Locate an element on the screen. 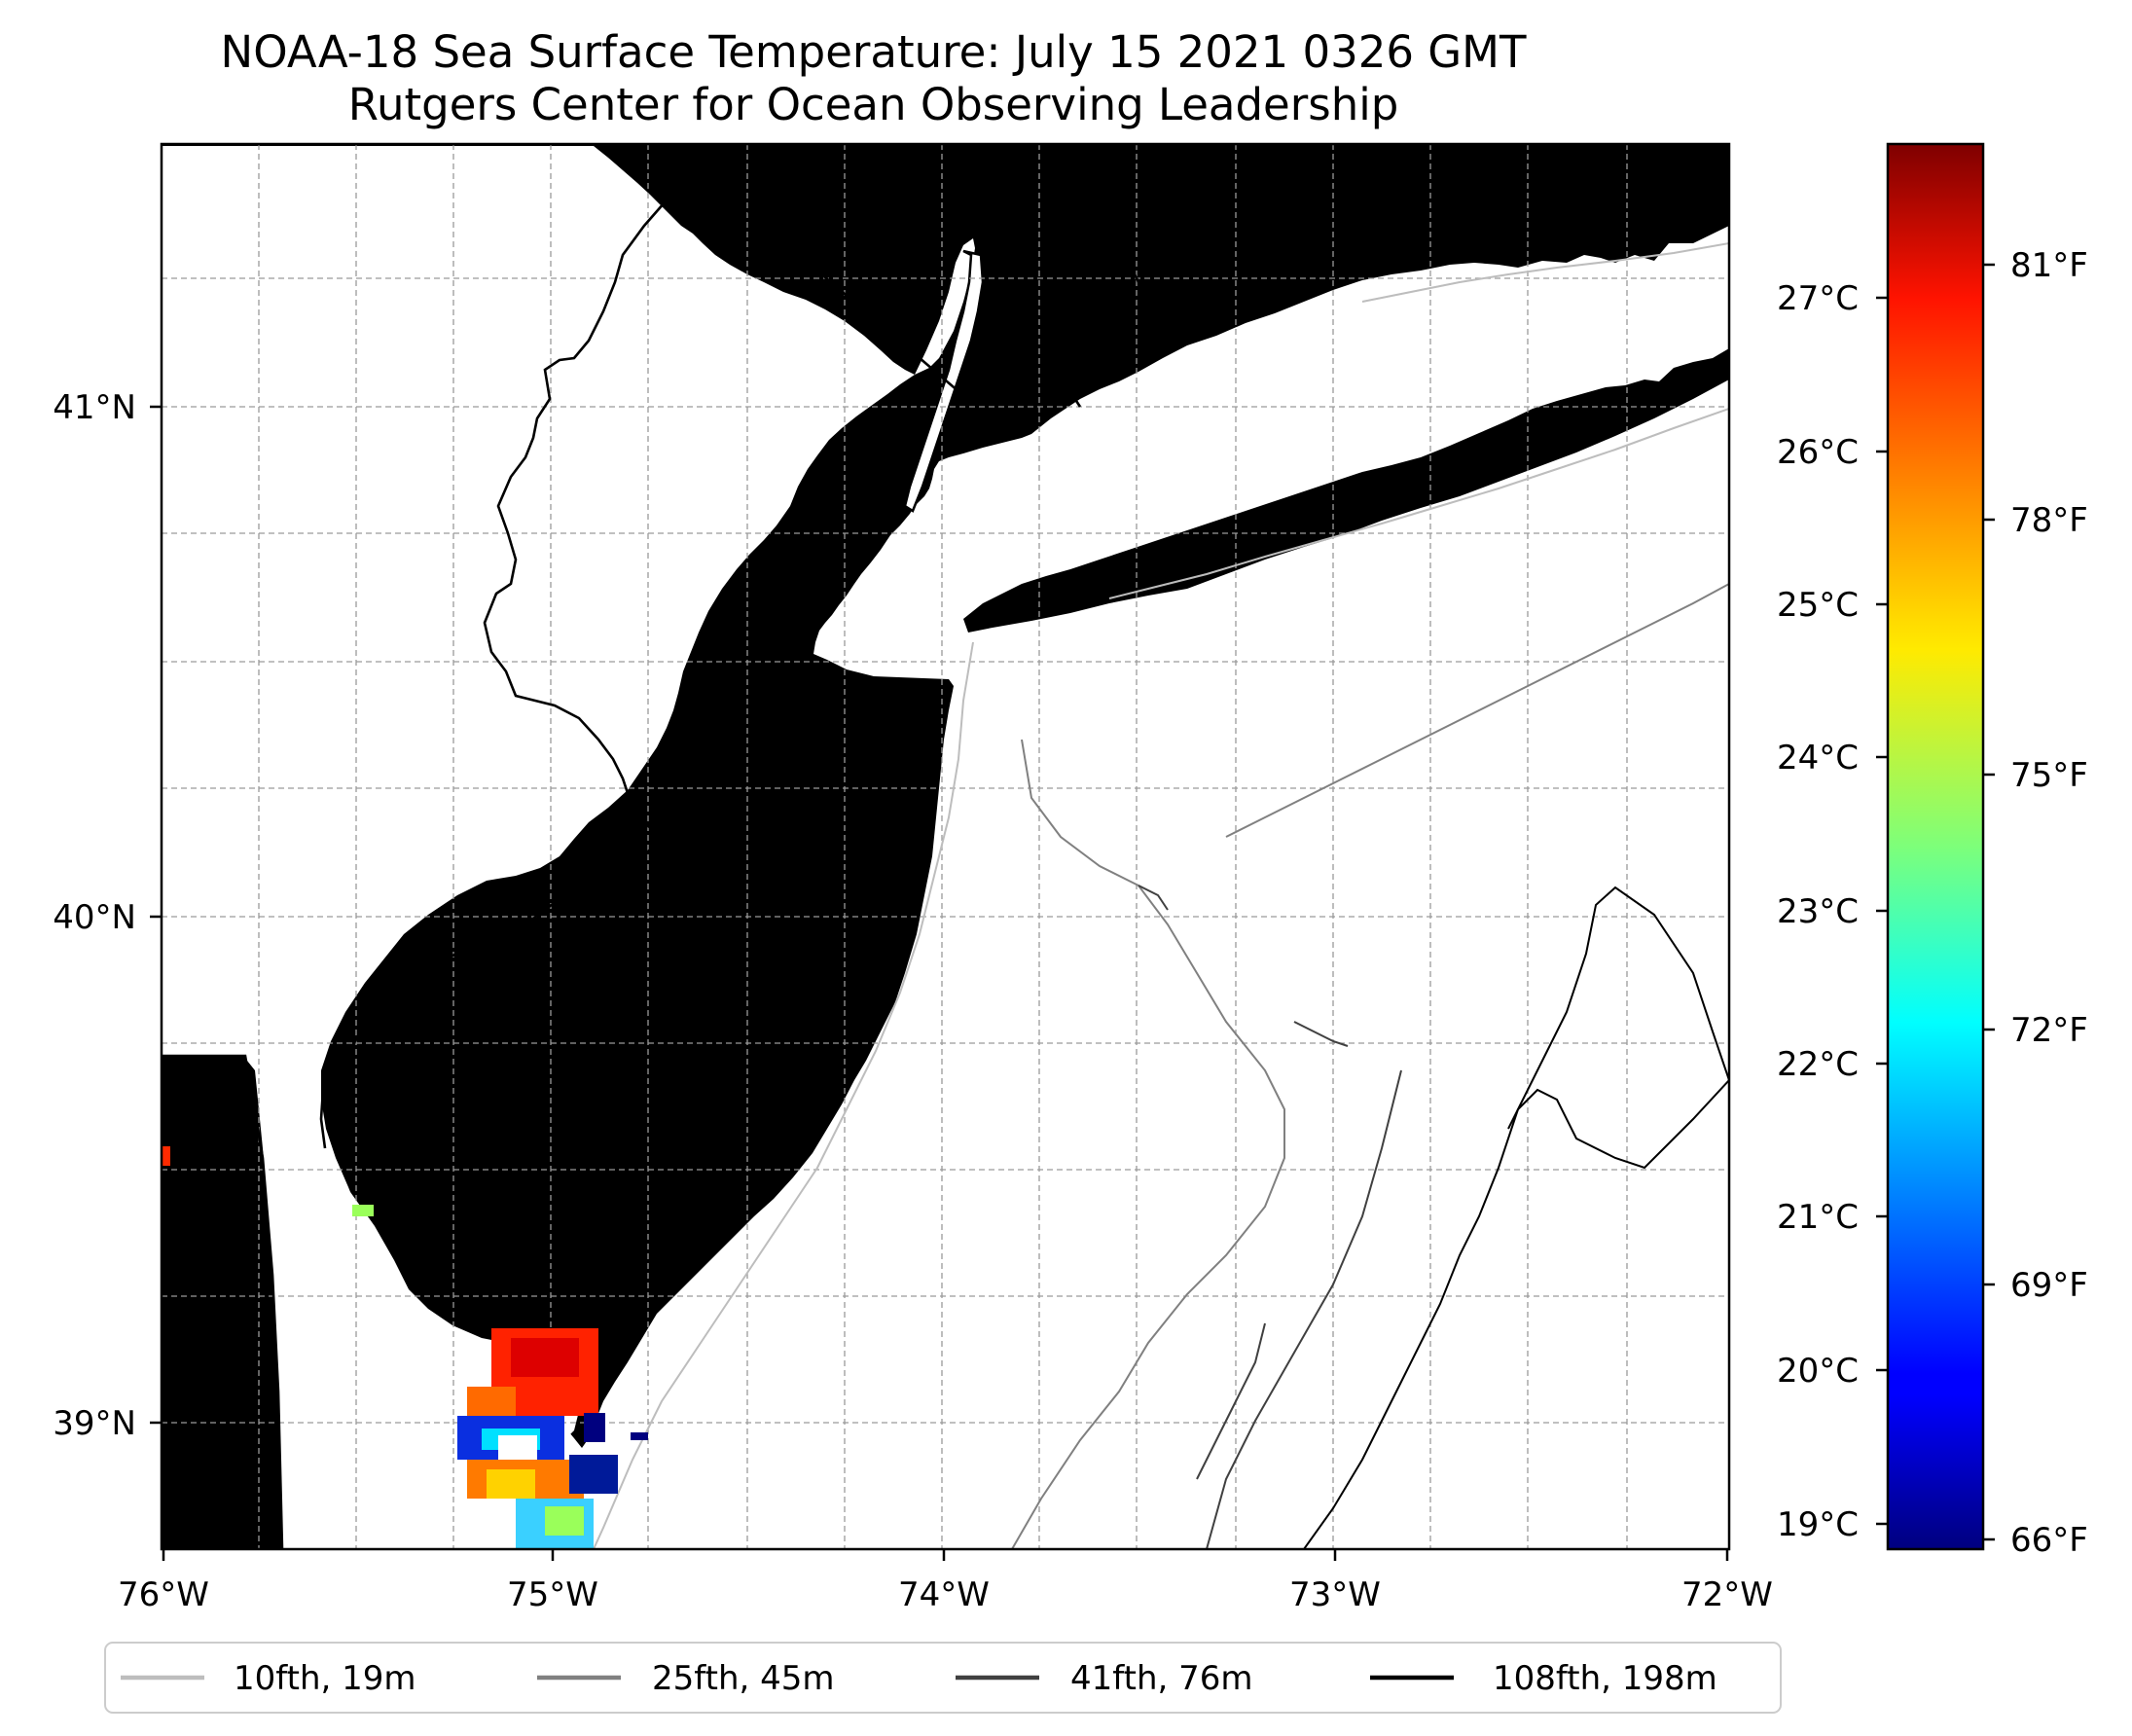  legend-label: 41fth, 76m is located at coordinates (1161, 1679).